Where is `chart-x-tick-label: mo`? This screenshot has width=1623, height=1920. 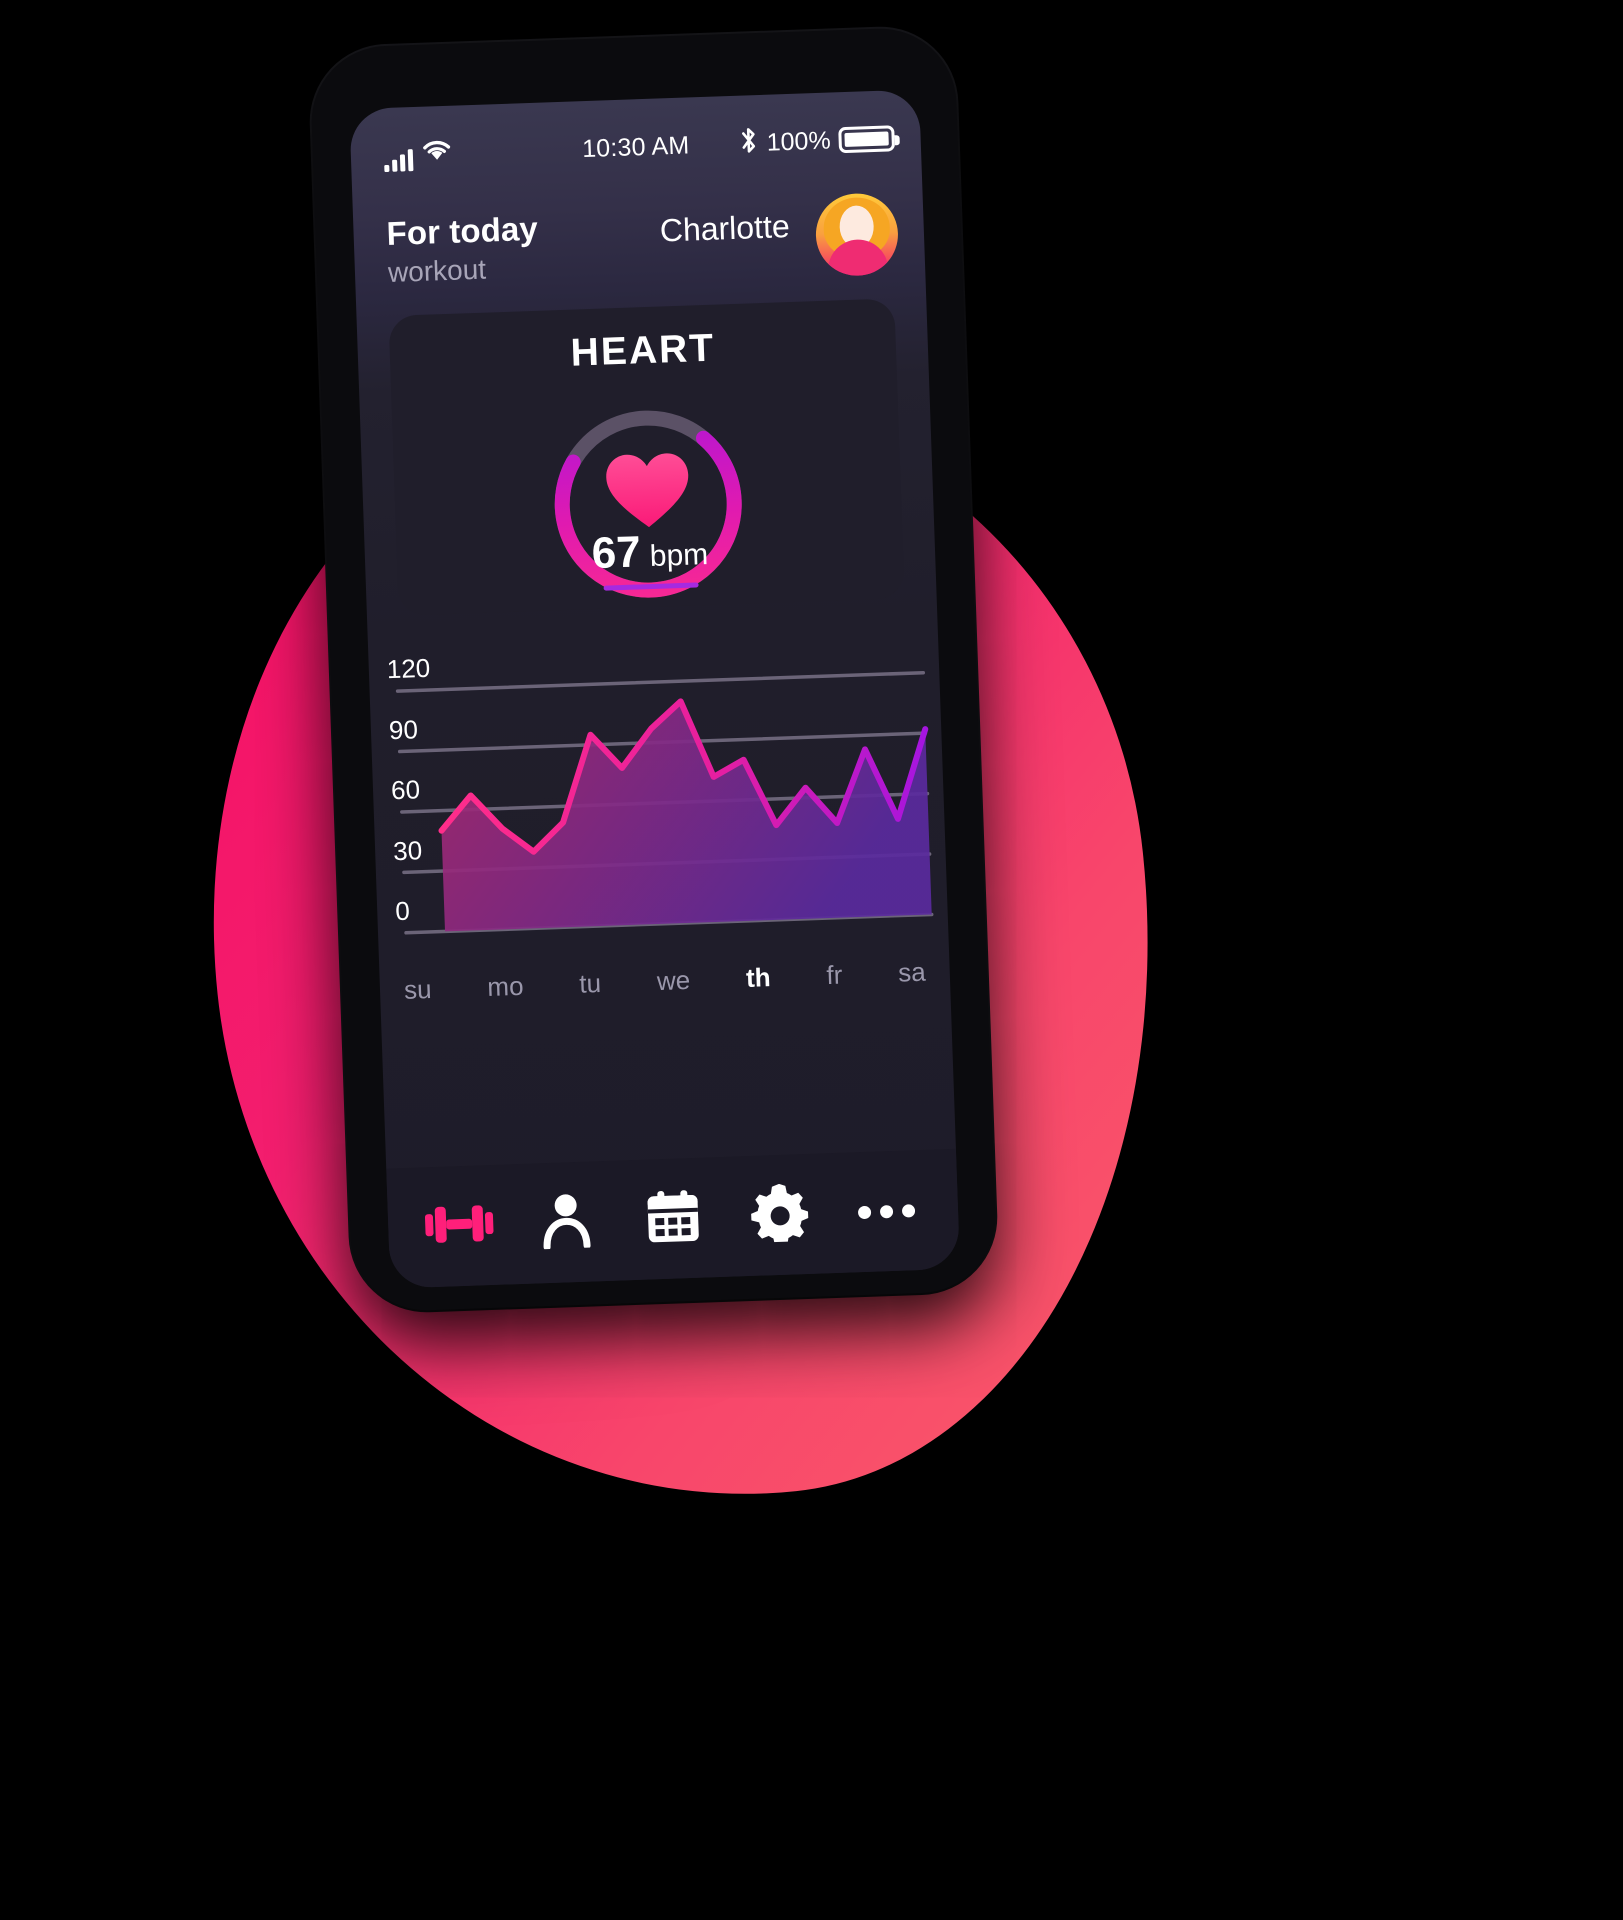
chart-x-tick-label: mo is located at coordinates (505, 986).